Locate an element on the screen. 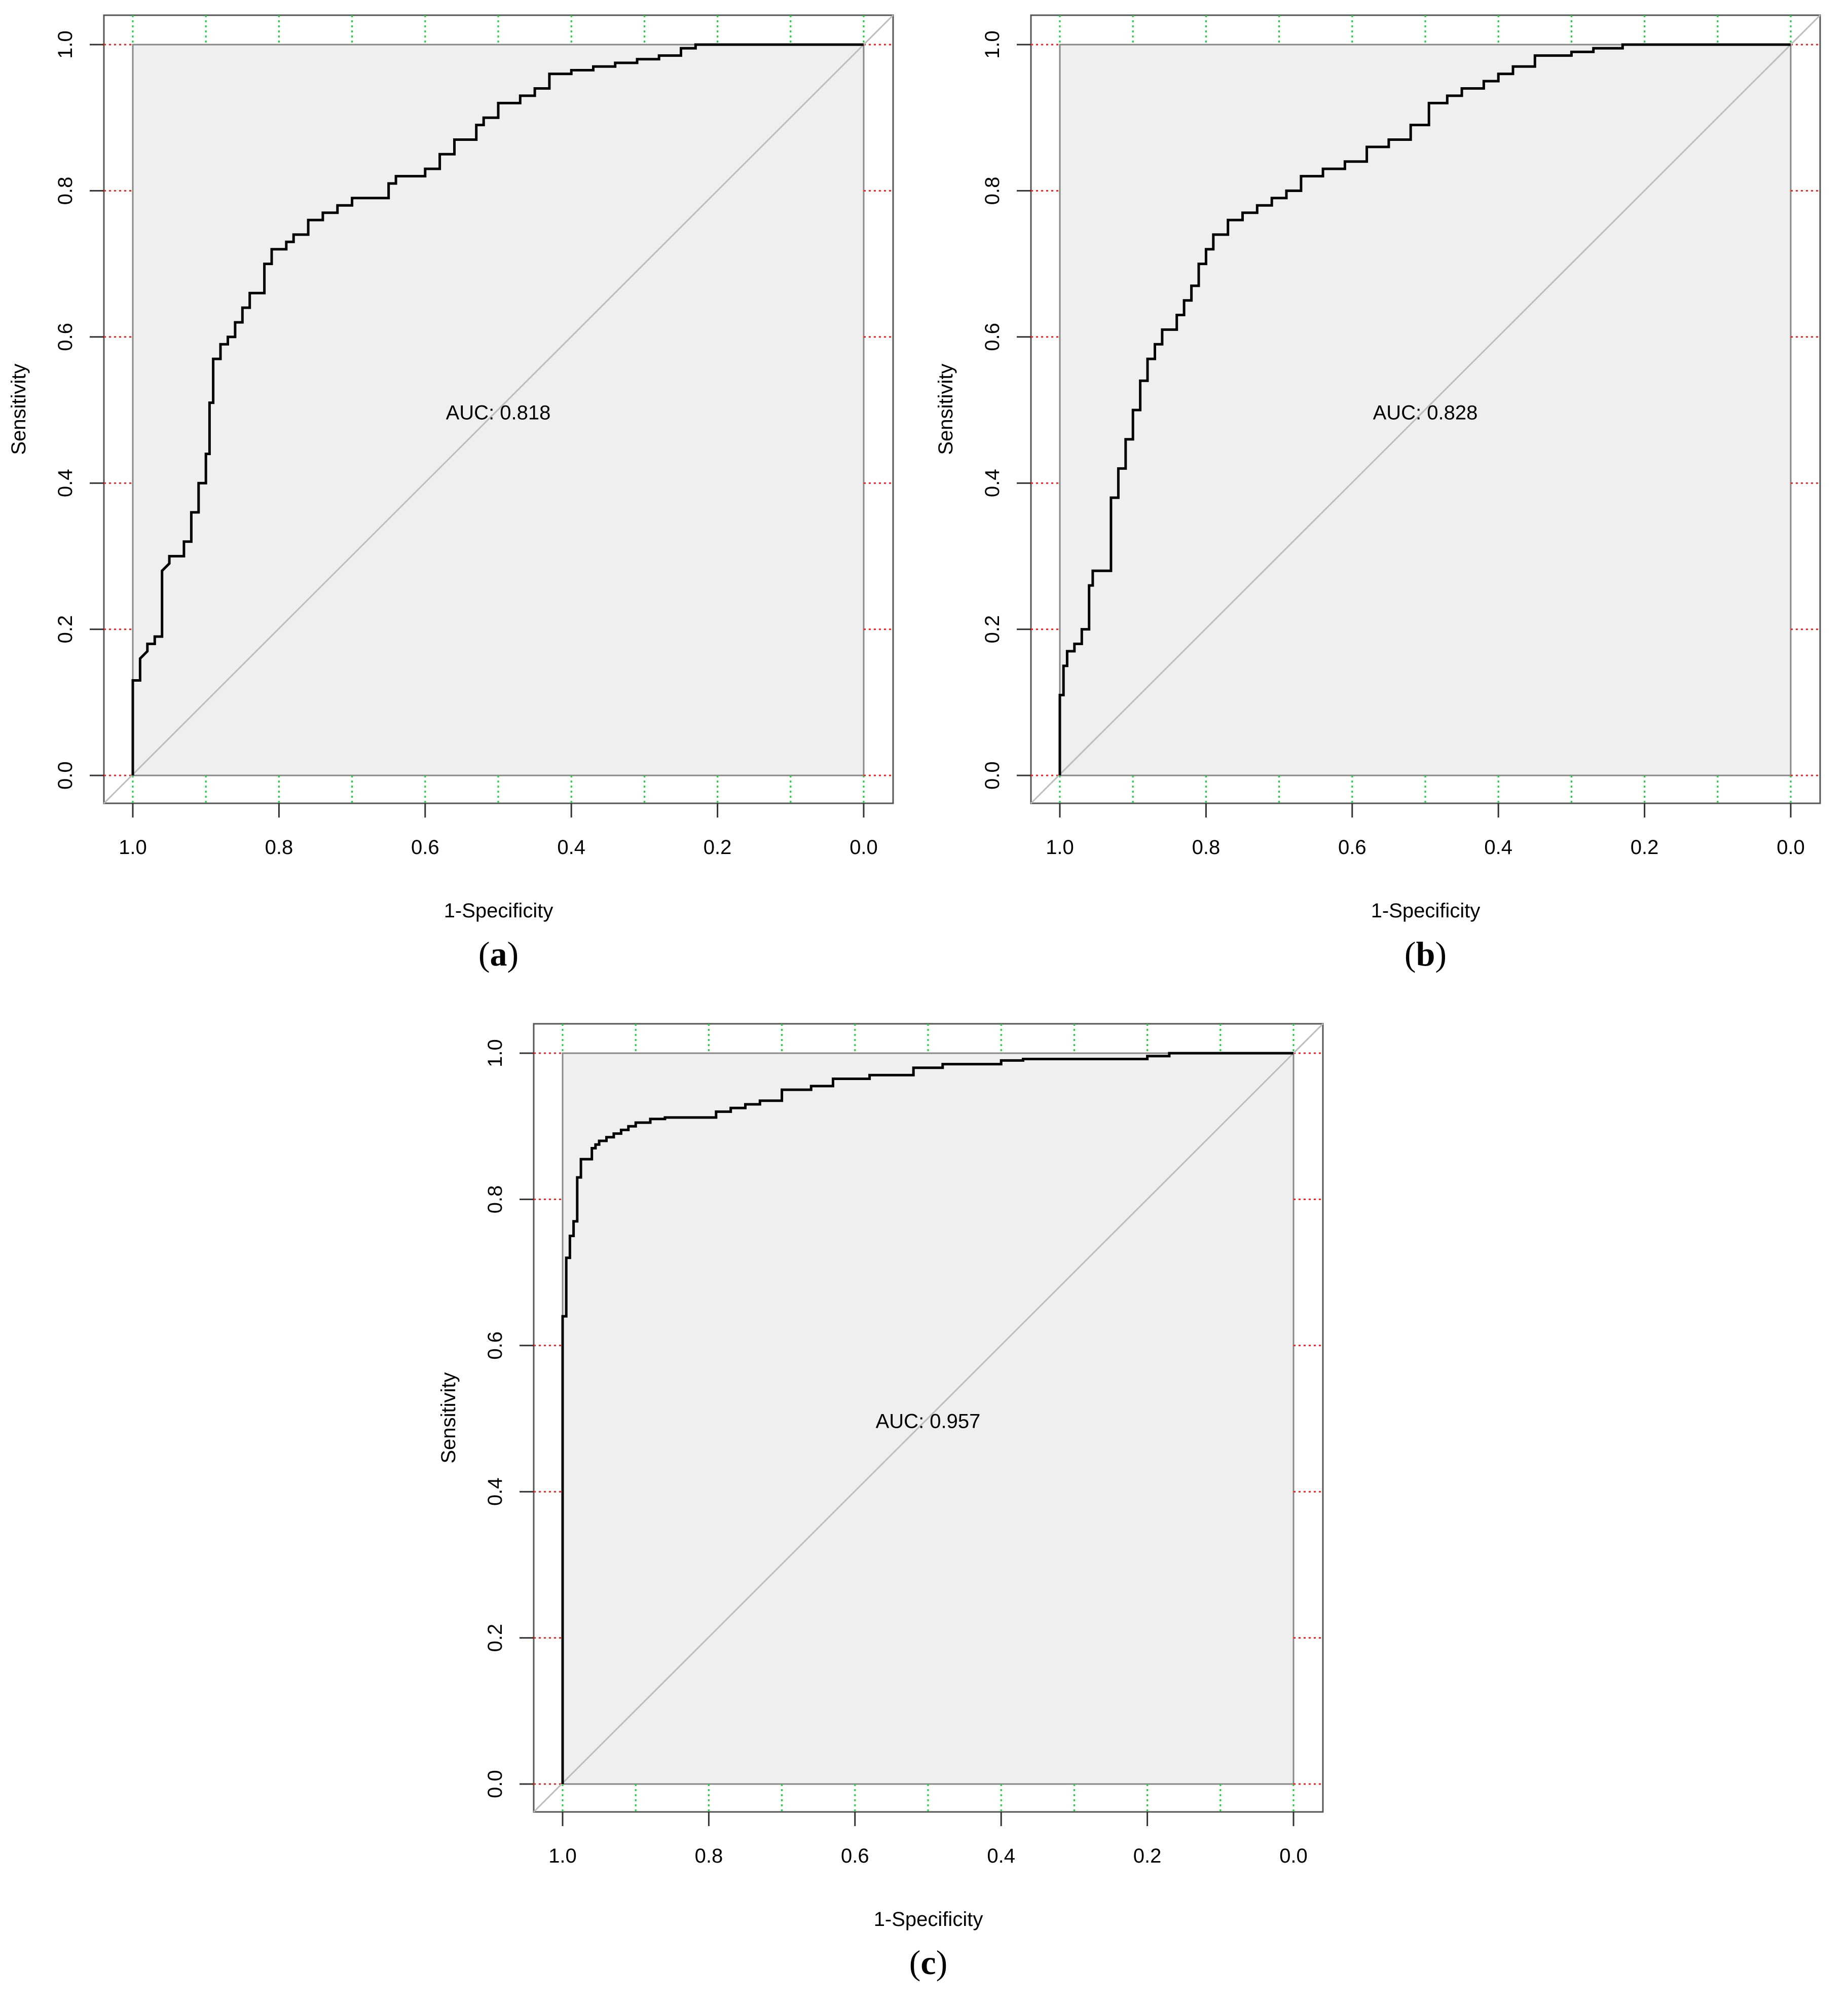 The width and height of the screenshot is (1848, 2004). panel-label: (a) is located at coordinates (498, 954).